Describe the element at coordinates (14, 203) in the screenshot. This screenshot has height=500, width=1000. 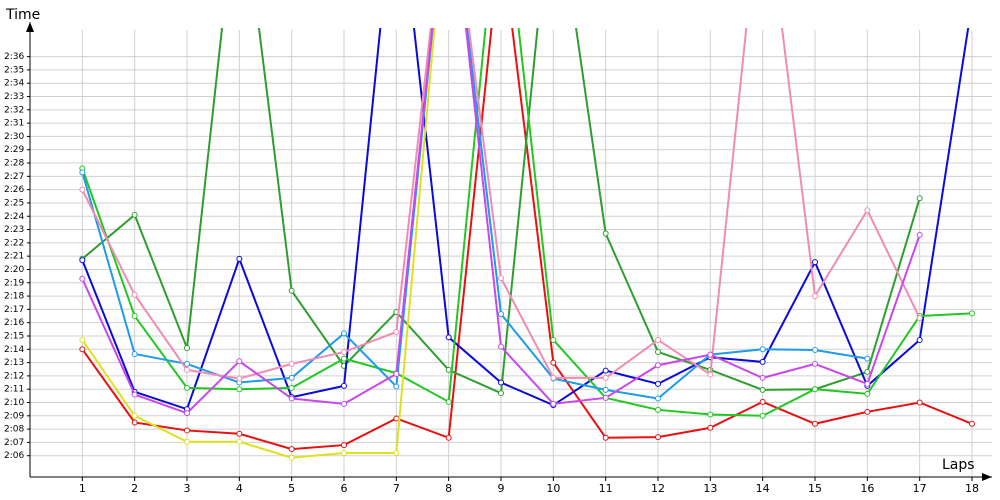
I see `y-tick-label: 2:25` at that location.